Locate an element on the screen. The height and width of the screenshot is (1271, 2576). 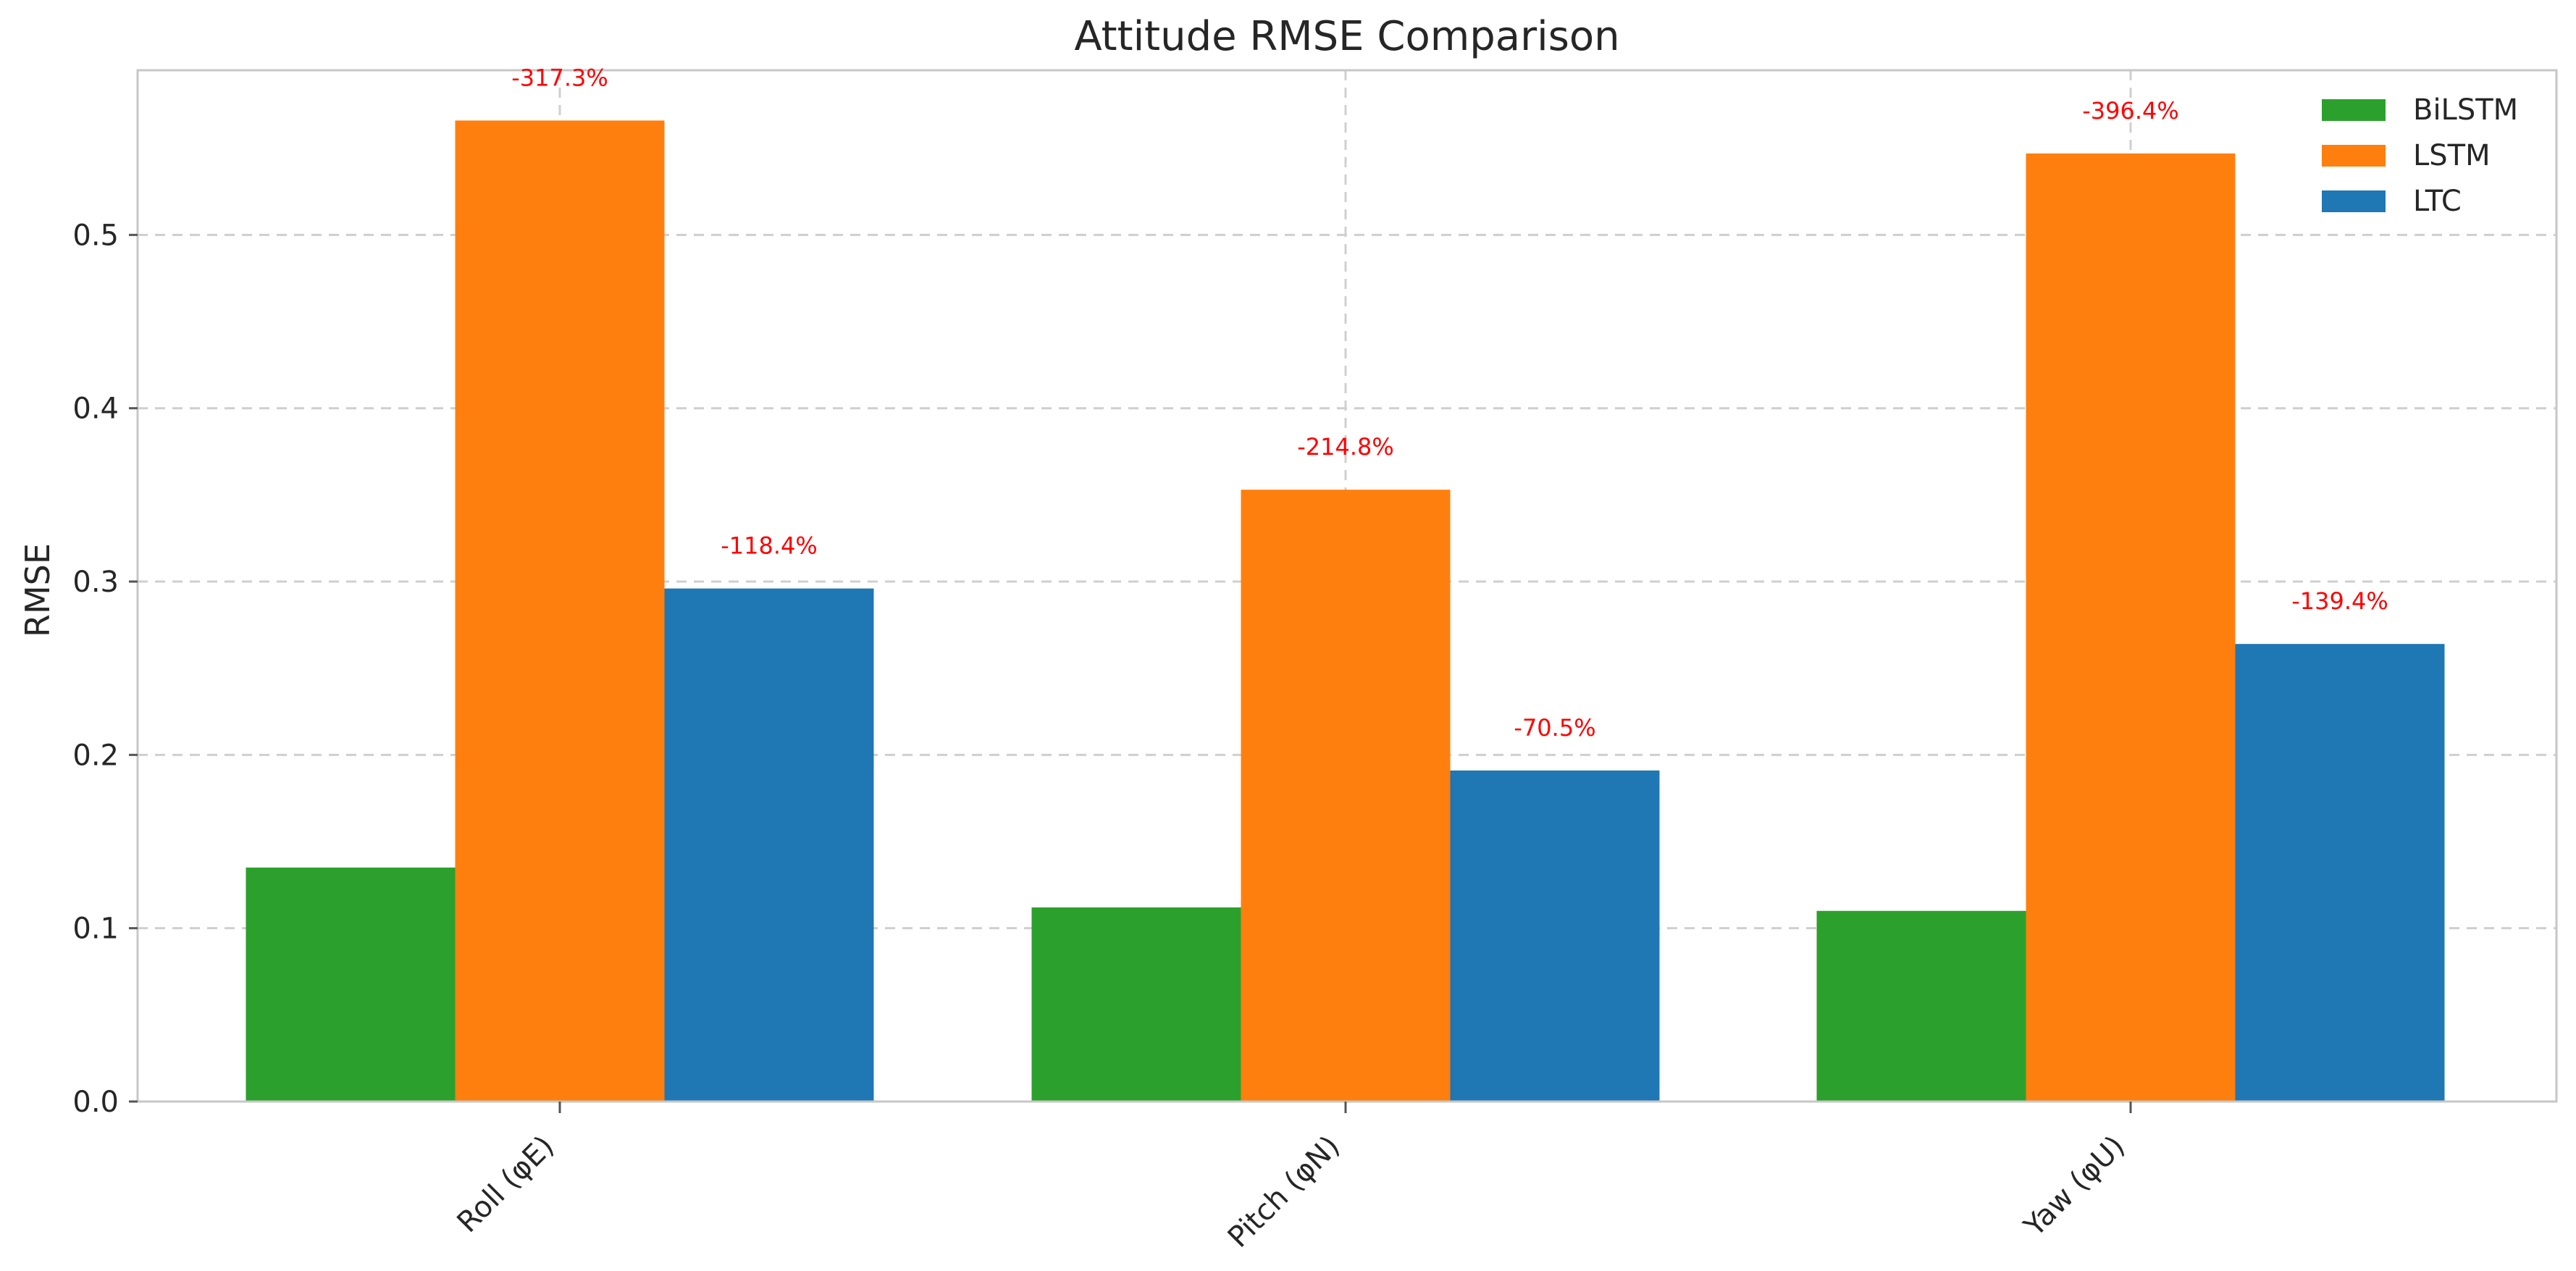
annotation-5: -139.4% is located at coordinates (2339, 601).